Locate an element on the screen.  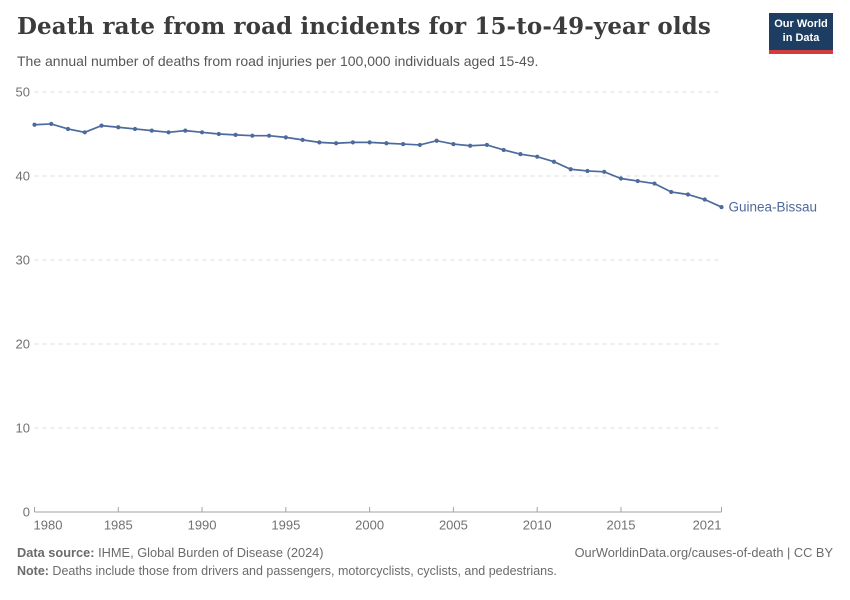
y-tick-label-40: 40 is located at coordinates (23, 176).